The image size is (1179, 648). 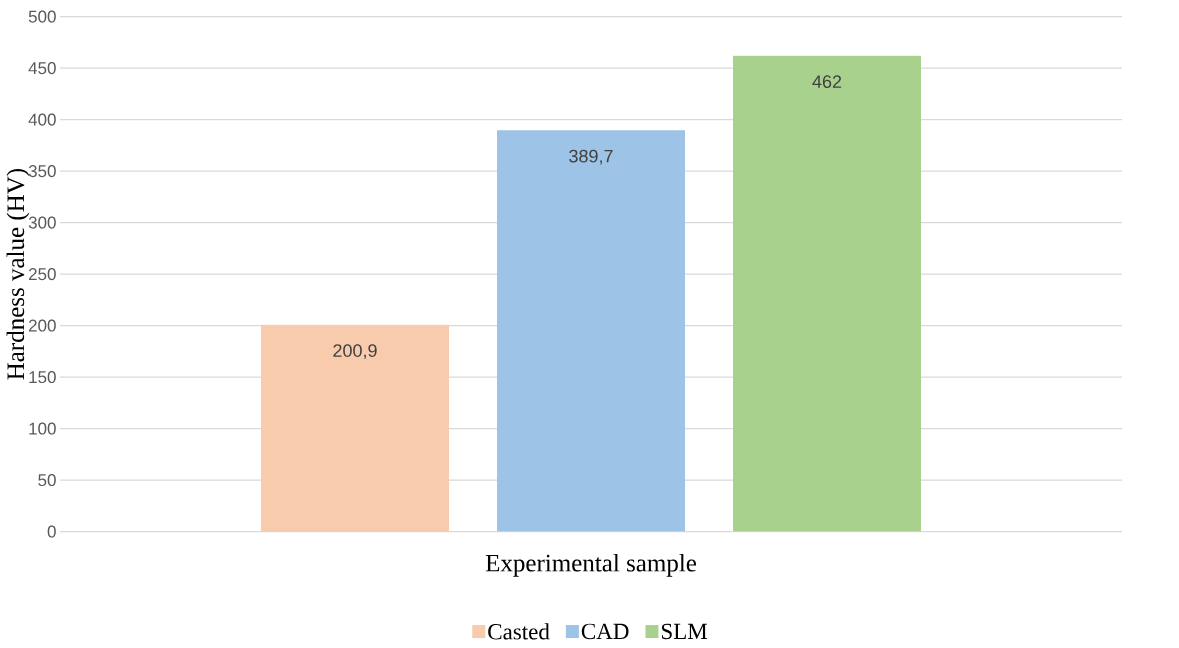 What do you see at coordinates (684, 631) in the screenshot?
I see `legend-label: SLM` at bounding box center [684, 631].